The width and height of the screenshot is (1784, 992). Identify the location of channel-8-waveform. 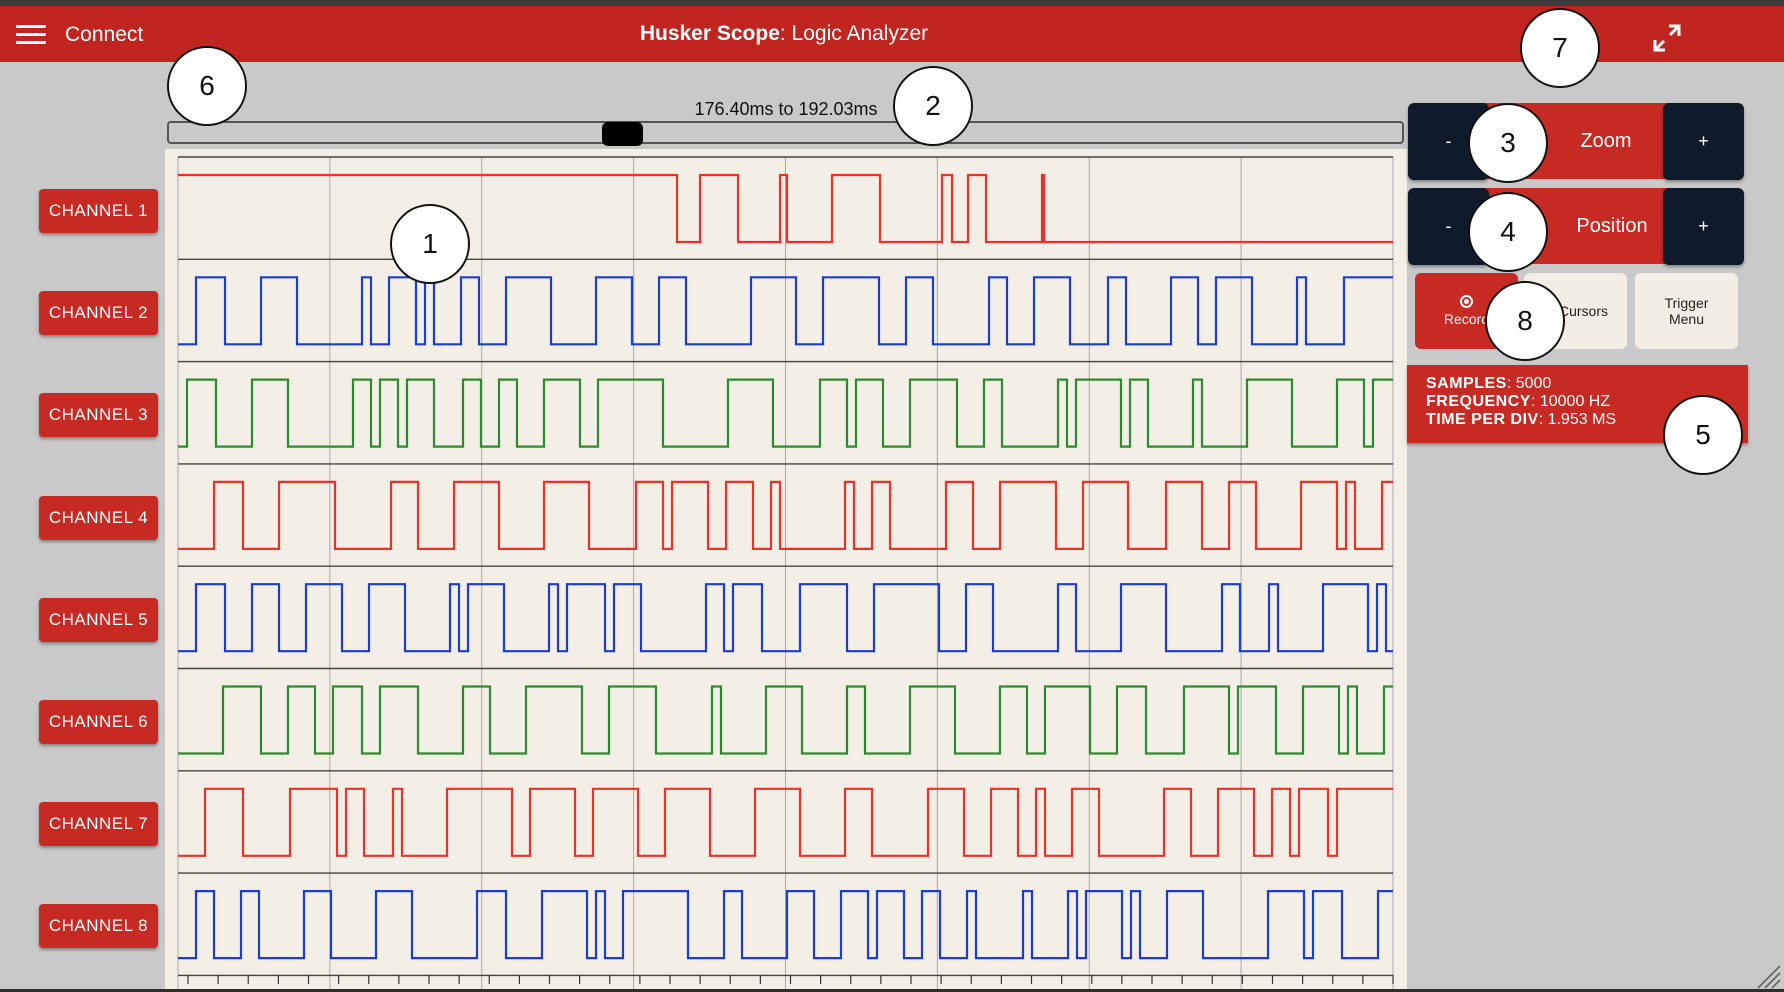
(785, 924).